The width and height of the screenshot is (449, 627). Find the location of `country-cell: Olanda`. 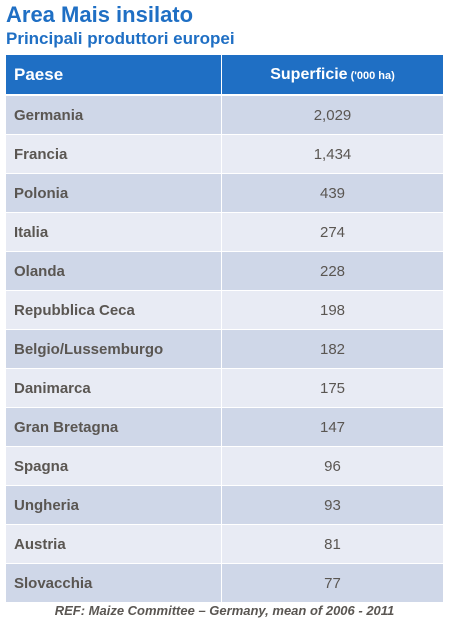

country-cell: Olanda is located at coordinates (114, 271).